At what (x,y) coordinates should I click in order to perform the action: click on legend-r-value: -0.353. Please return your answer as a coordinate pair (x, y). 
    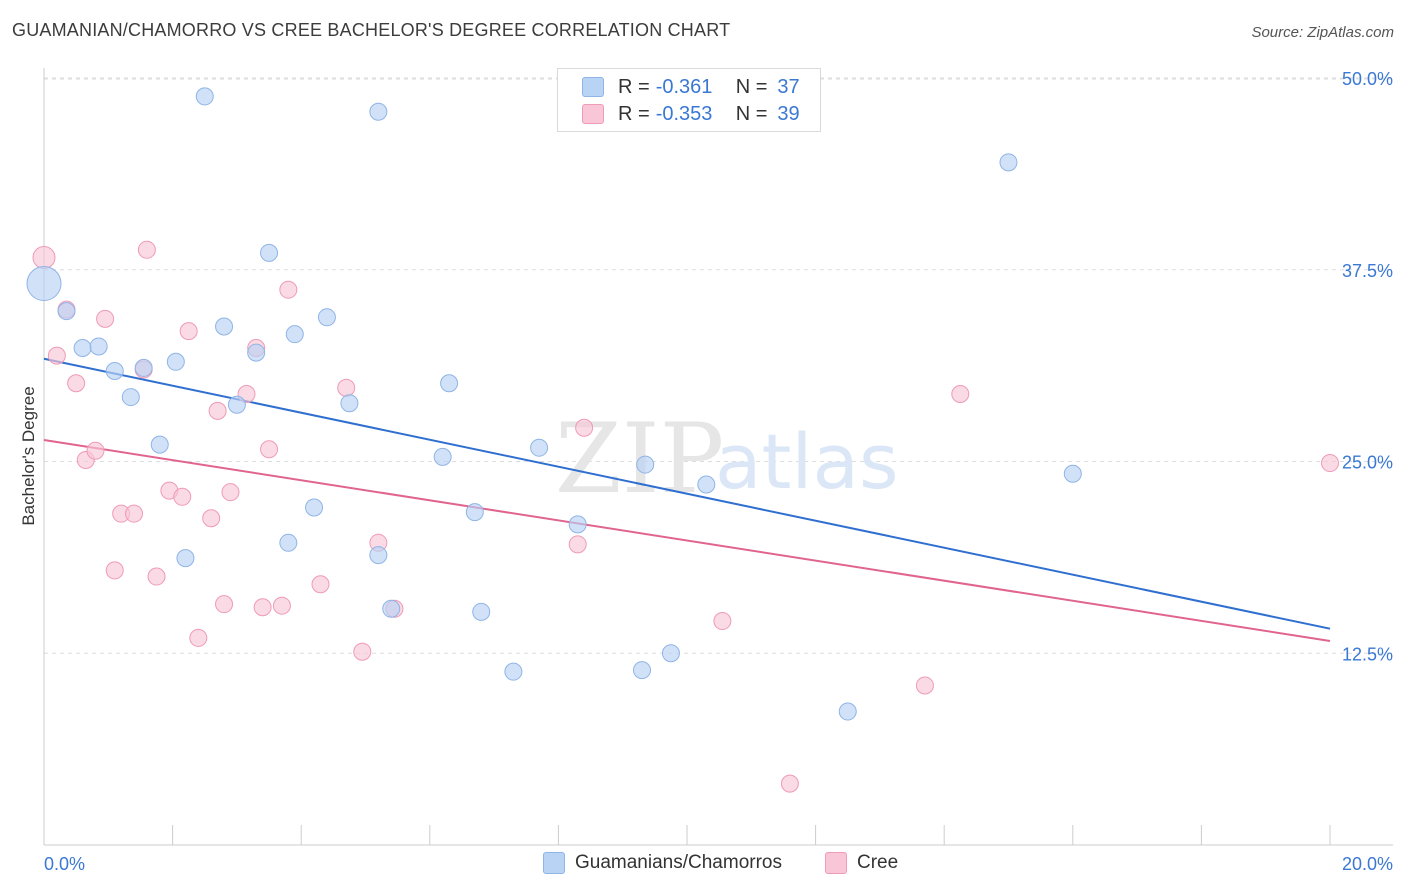
    Looking at the image, I should click on (684, 113).